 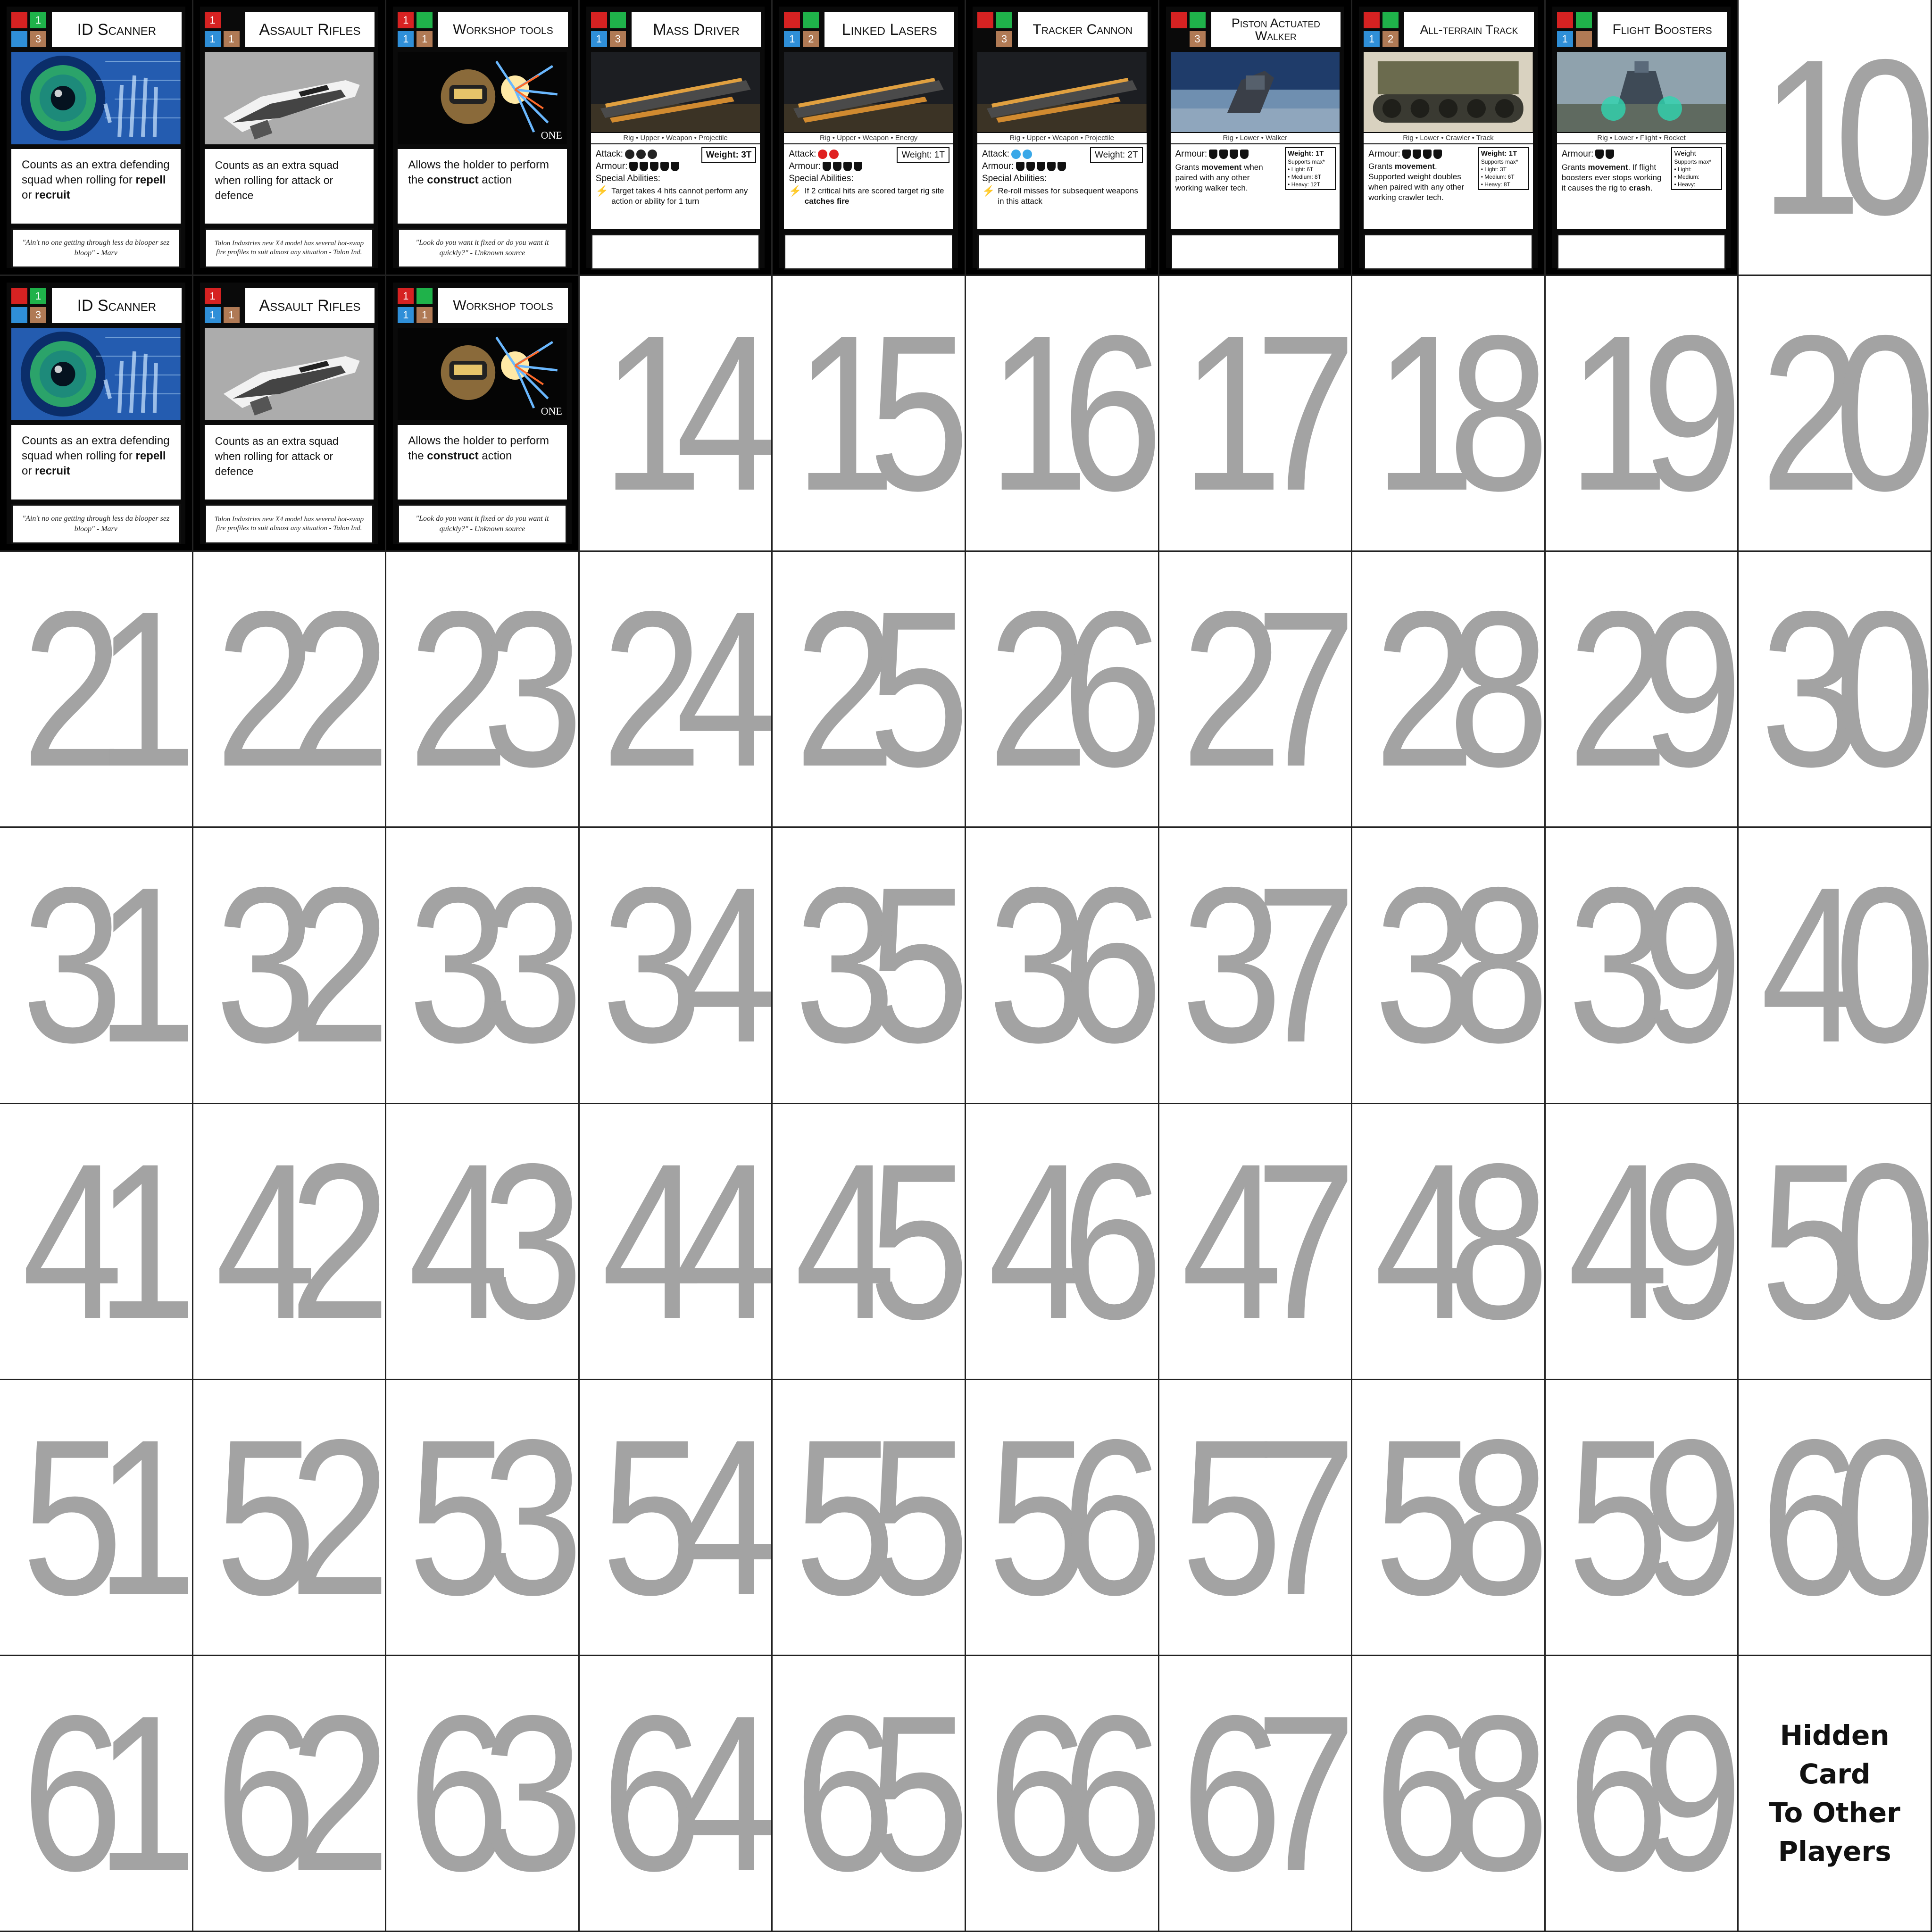 What do you see at coordinates (96, 1518) in the screenshot?
I see `card-slot-51: 51` at bounding box center [96, 1518].